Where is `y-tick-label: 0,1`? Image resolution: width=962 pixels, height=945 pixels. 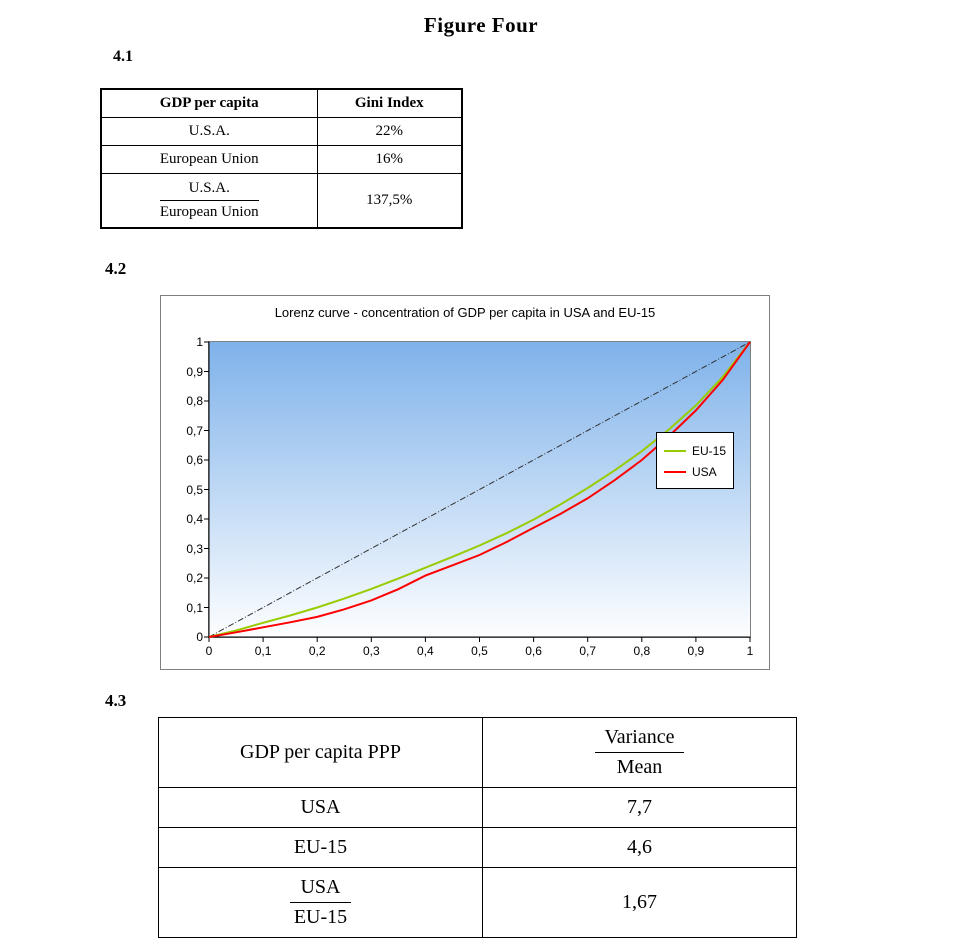
y-tick-label: 0,1 is located at coordinates (194, 607).